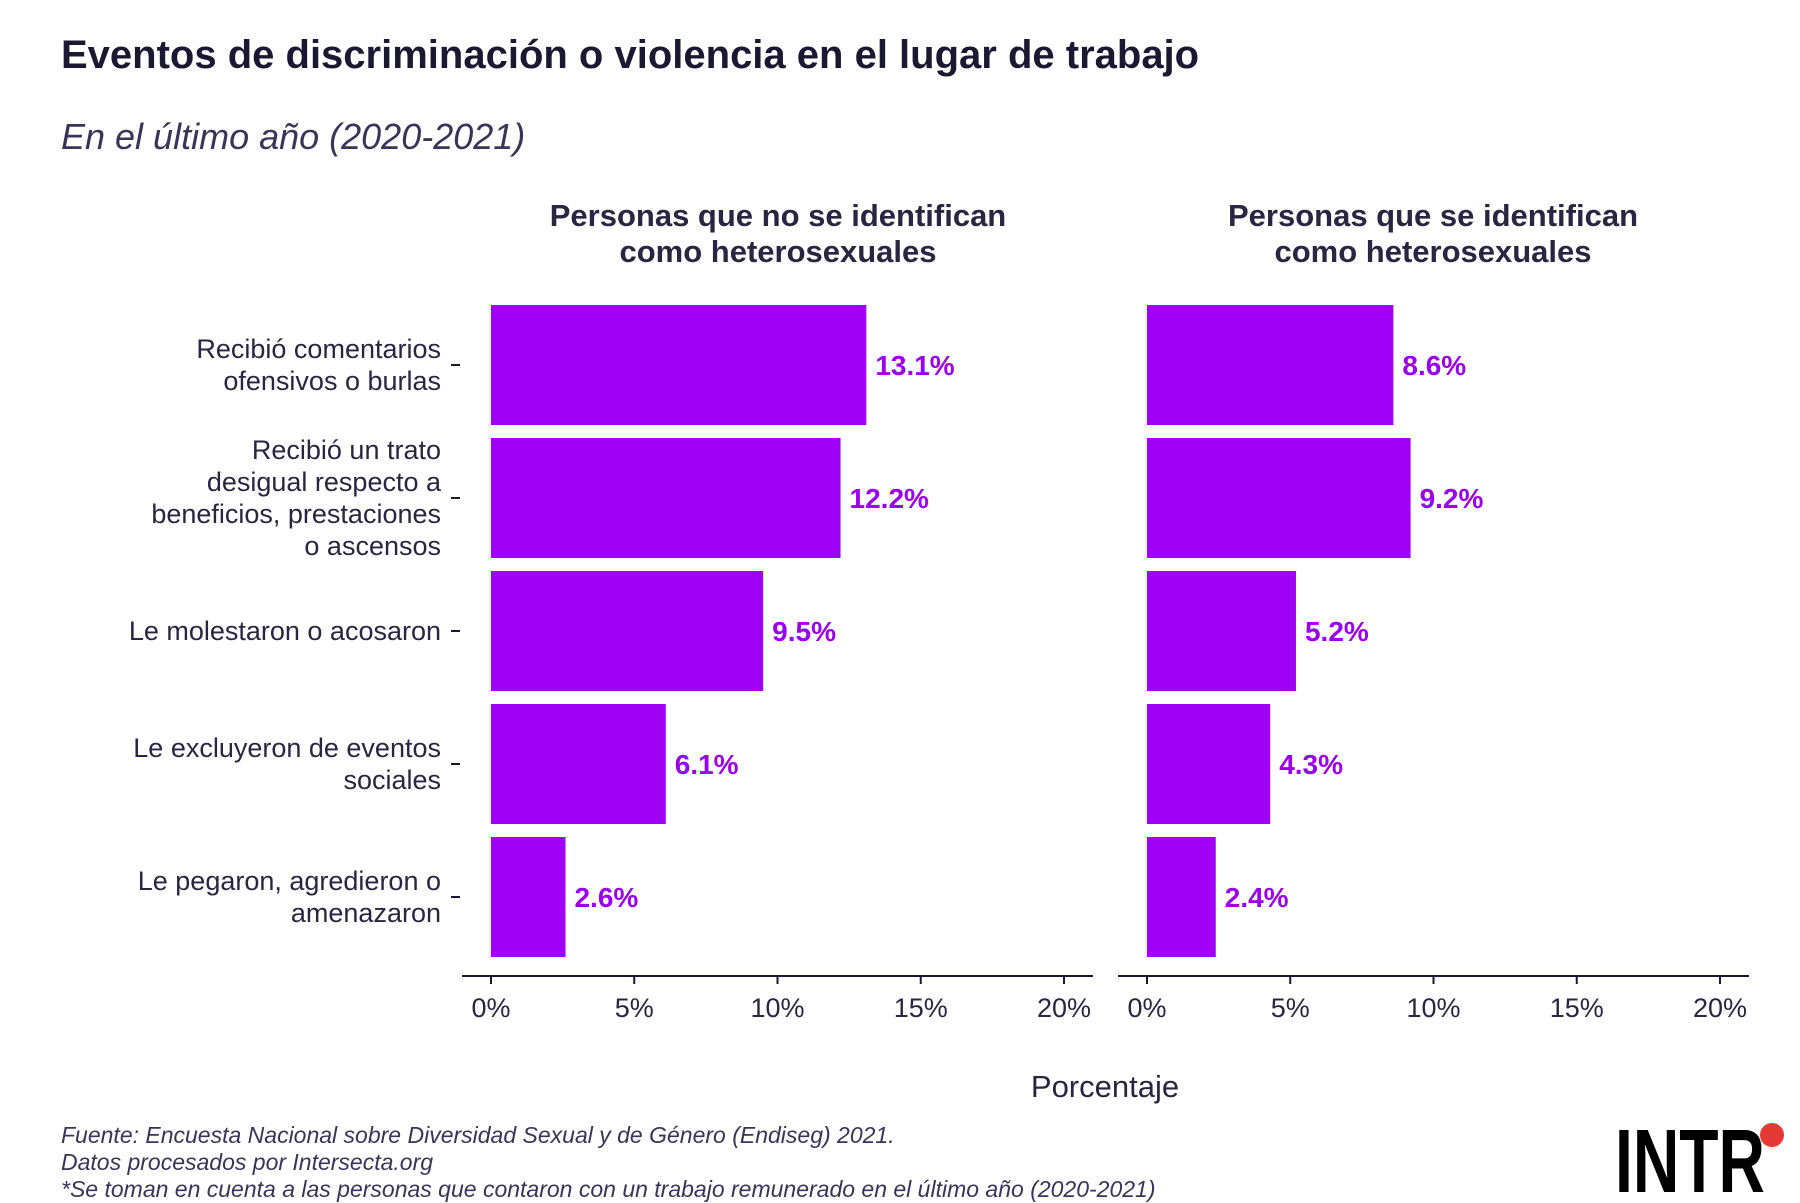  What do you see at coordinates (372, 546) in the screenshot?
I see `category-label: o ascensos` at bounding box center [372, 546].